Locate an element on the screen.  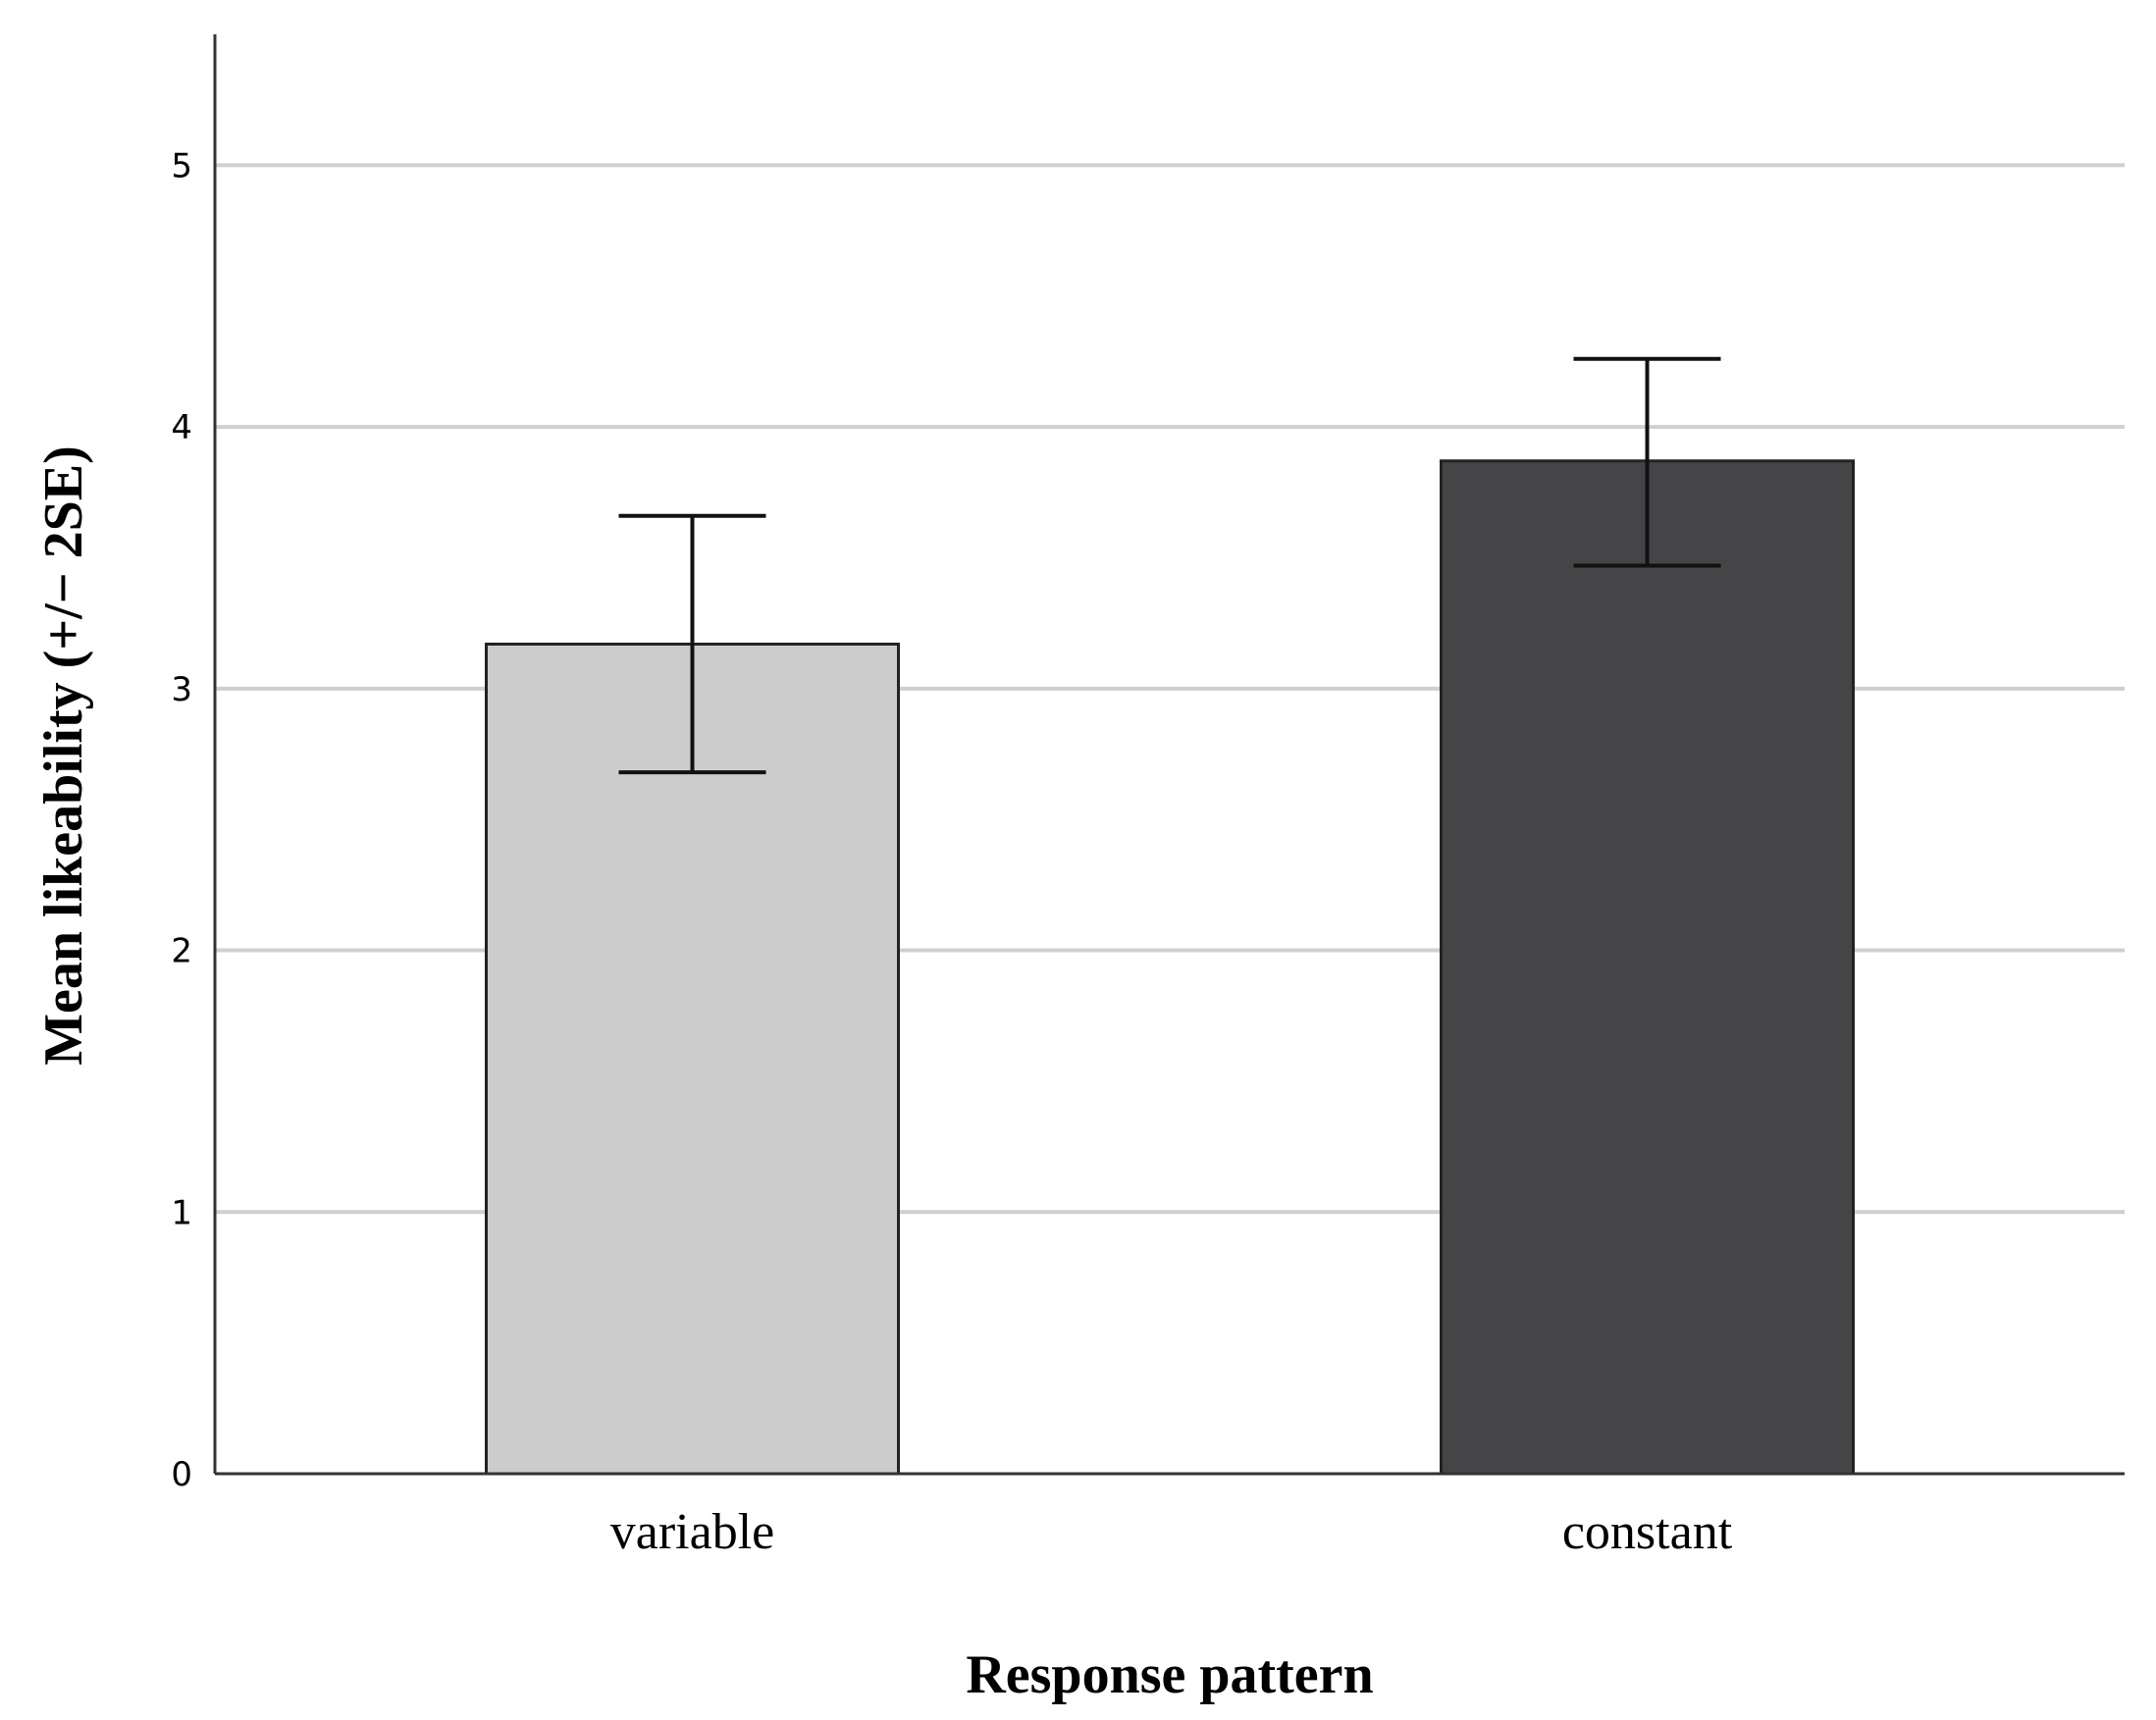
y-axis-title: Mean likeability (+/− 2SE) is located at coordinates (63, 755).